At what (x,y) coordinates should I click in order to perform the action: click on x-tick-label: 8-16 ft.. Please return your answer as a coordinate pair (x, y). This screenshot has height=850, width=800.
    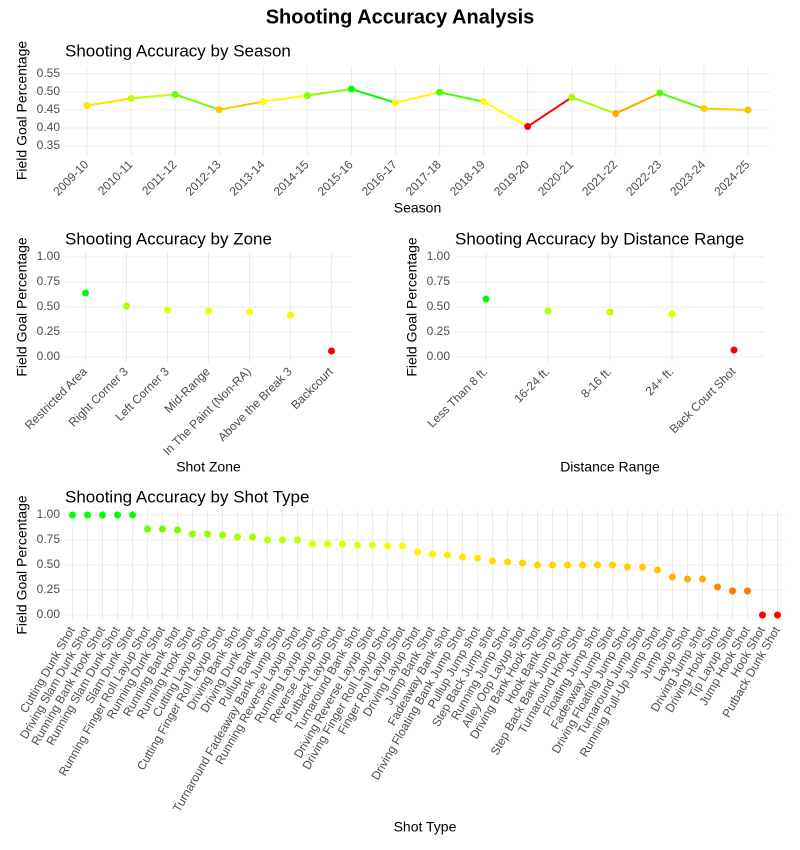
    Looking at the image, I should click on (596, 382).